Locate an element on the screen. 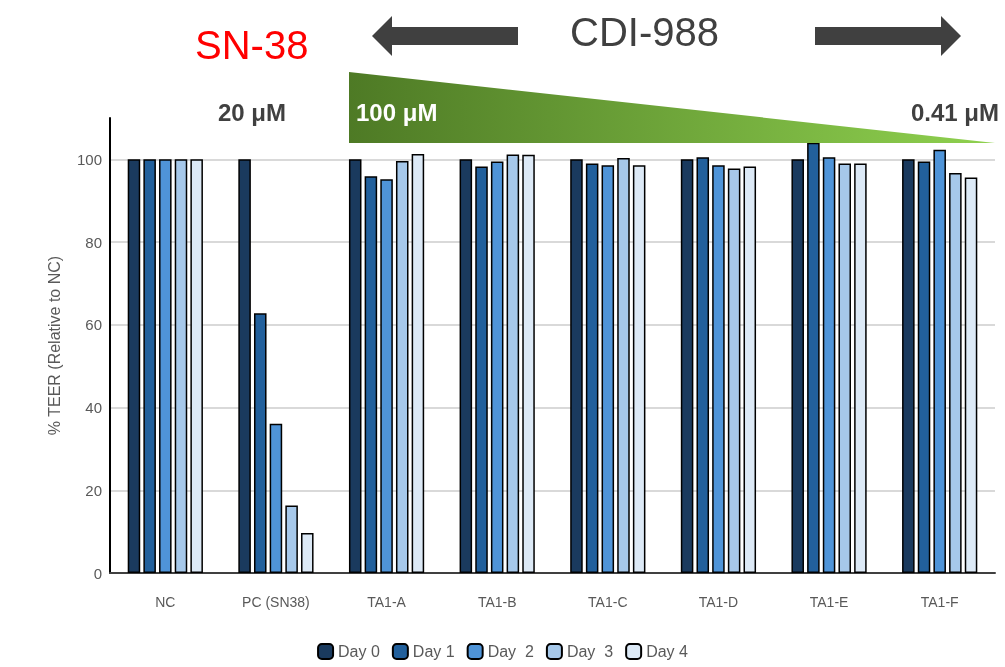  y-tick-label: 100 is located at coordinates (89, 159).